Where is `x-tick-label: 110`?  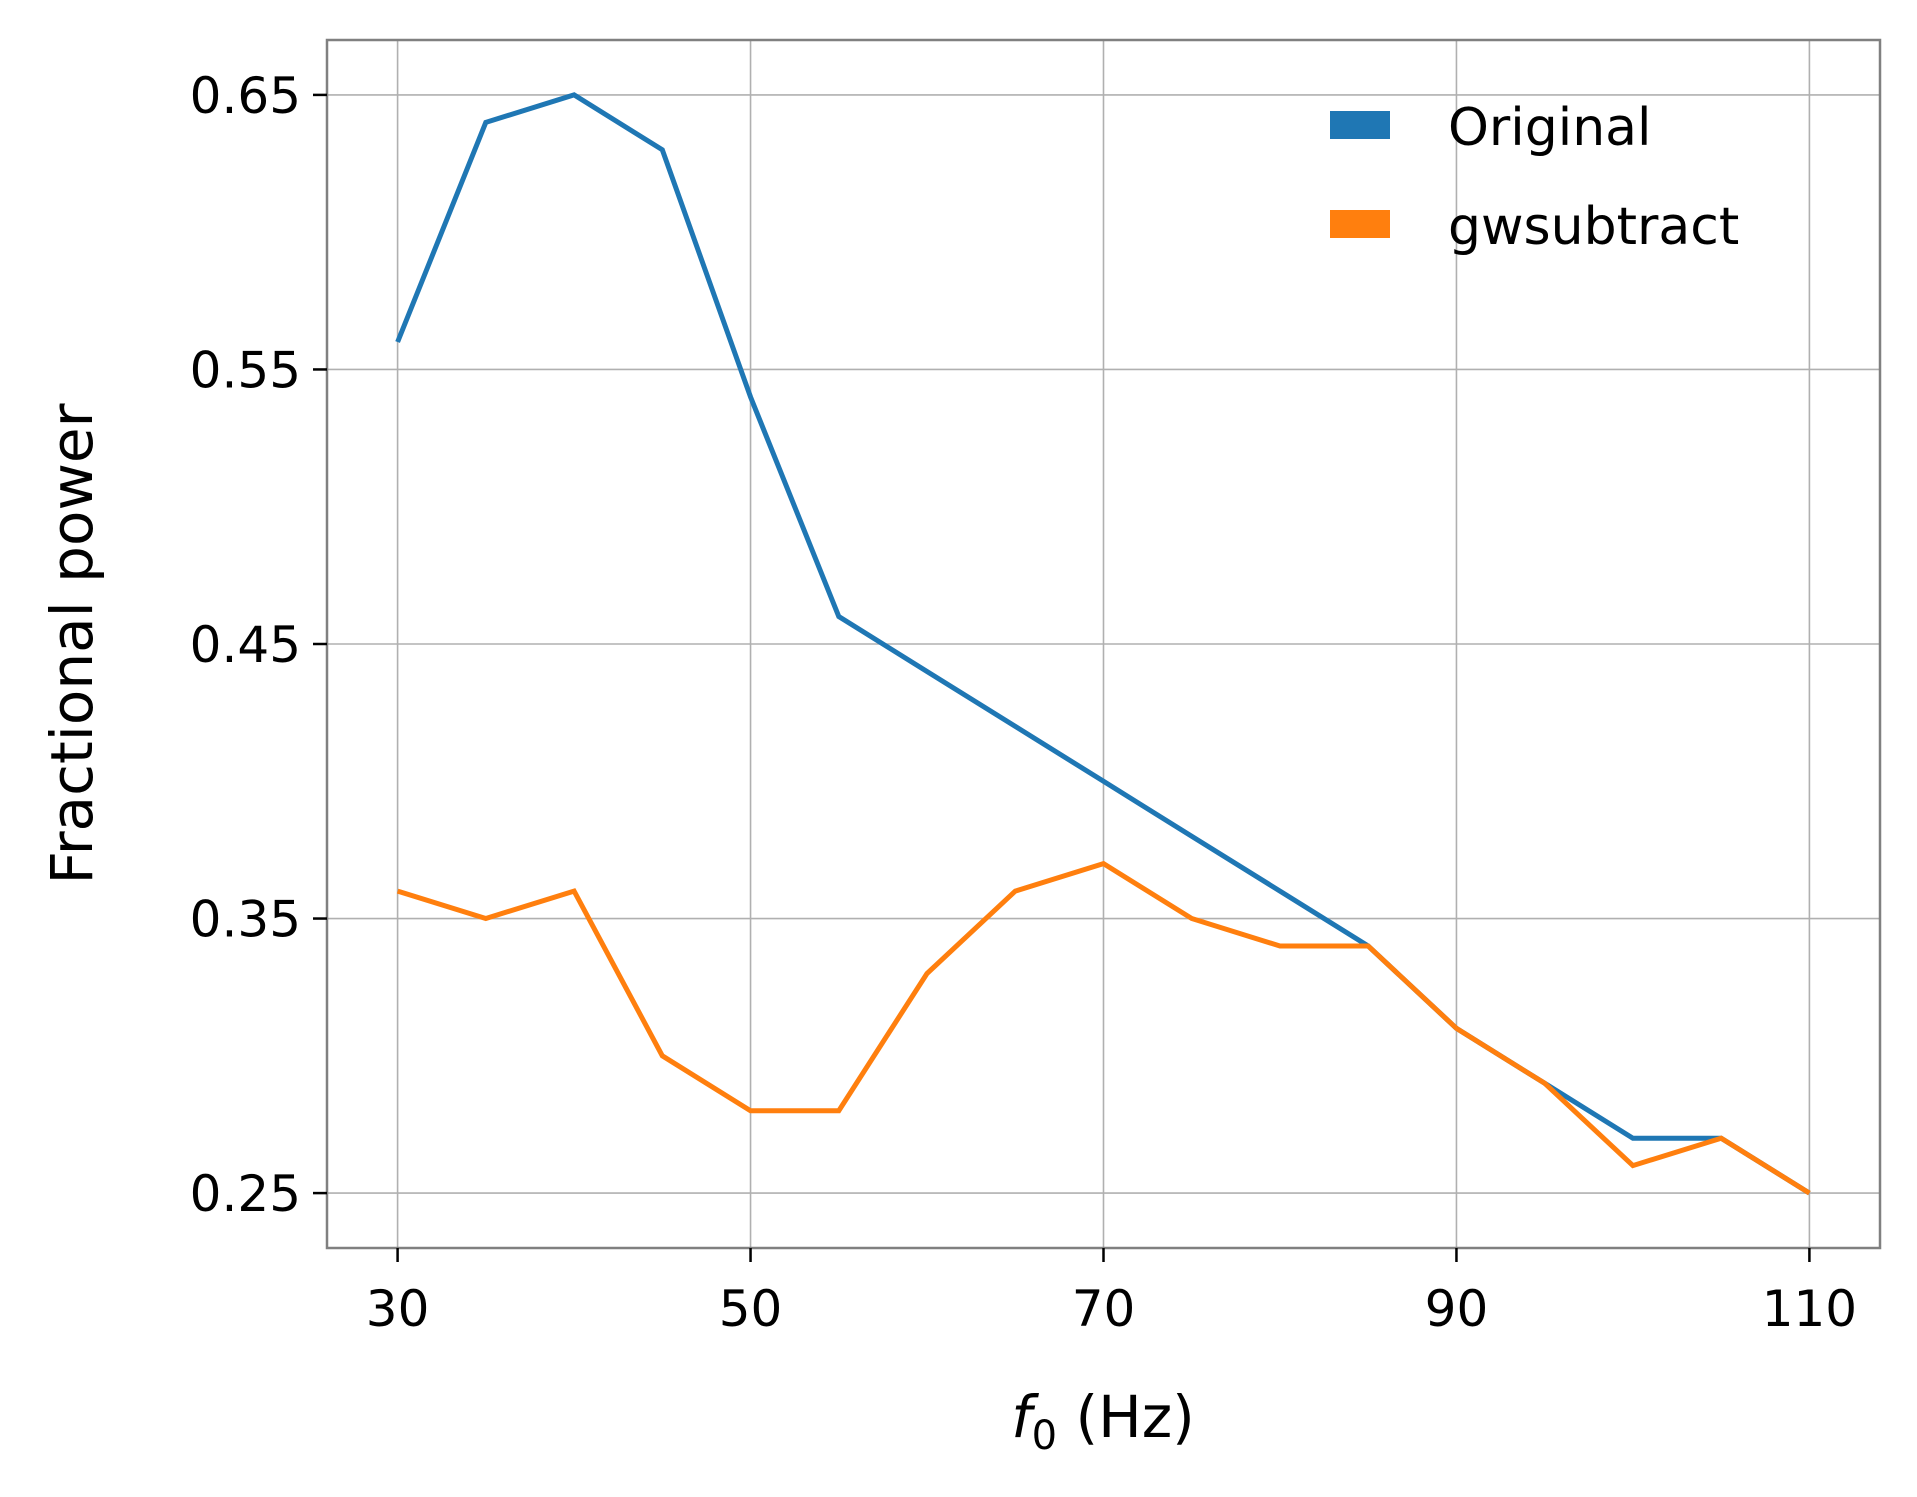 x-tick-label: 110 is located at coordinates (1809, 1309).